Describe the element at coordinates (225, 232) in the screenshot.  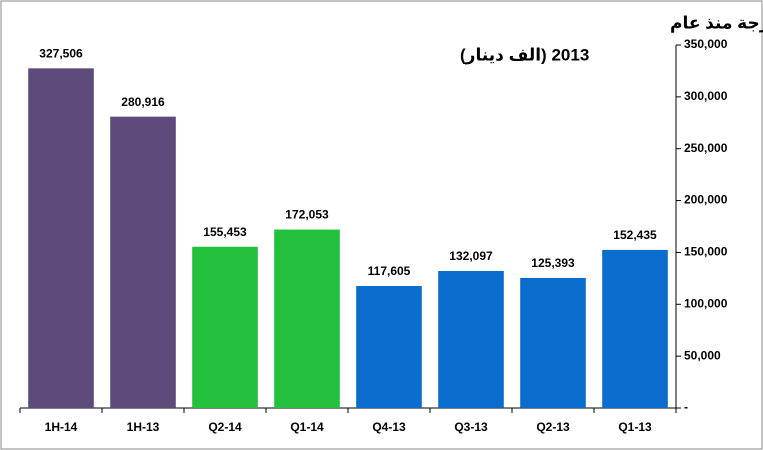
I see `data-label: 155,453` at that location.